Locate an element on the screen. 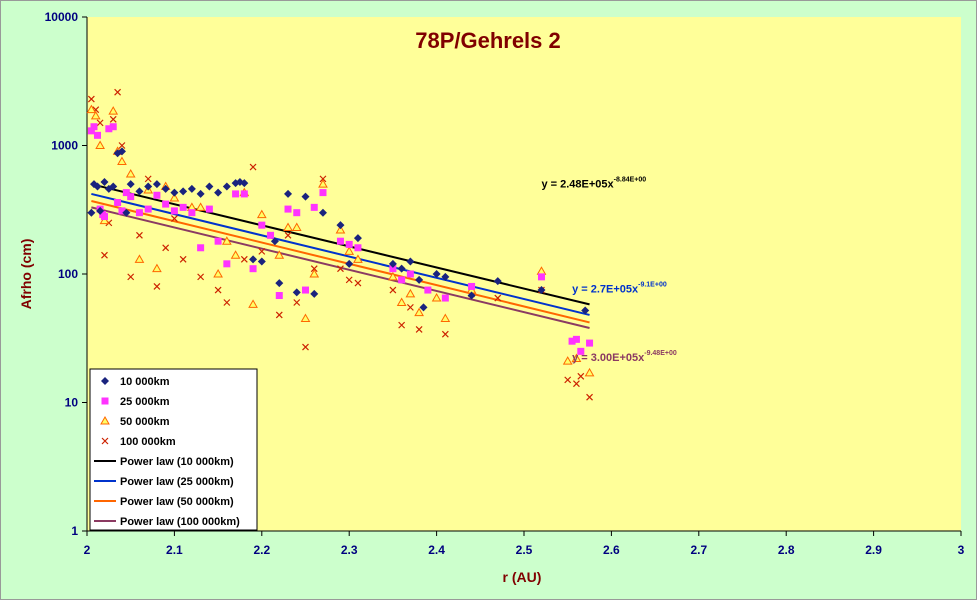 The height and width of the screenshot is (600, 977). x-tick-label: 2.1 is located at coordinates (174, 550).